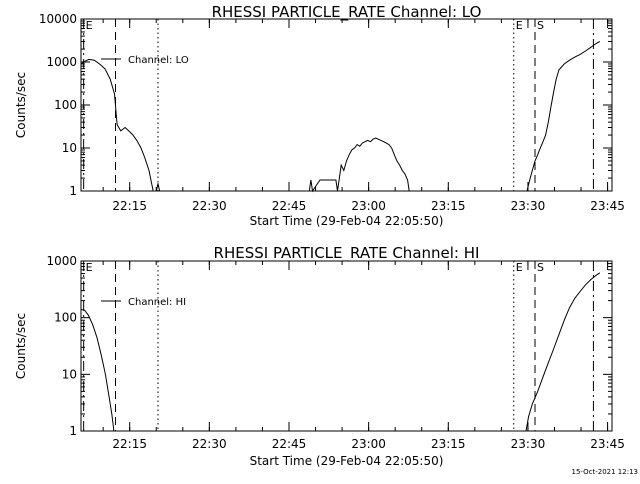 The width and height of the screenshot is (640, 484). I want to click on panel-1-chart-title: RHESSI PARTICLE_RATE Channel: LO, so click(347, 12).